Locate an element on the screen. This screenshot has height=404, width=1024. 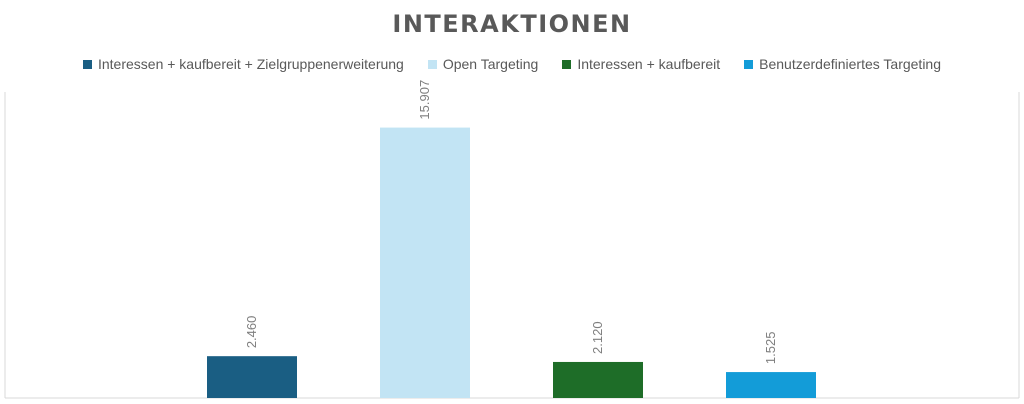
legend-label-3: Interessen + kaufbereit is located at coordinates (649, 64).